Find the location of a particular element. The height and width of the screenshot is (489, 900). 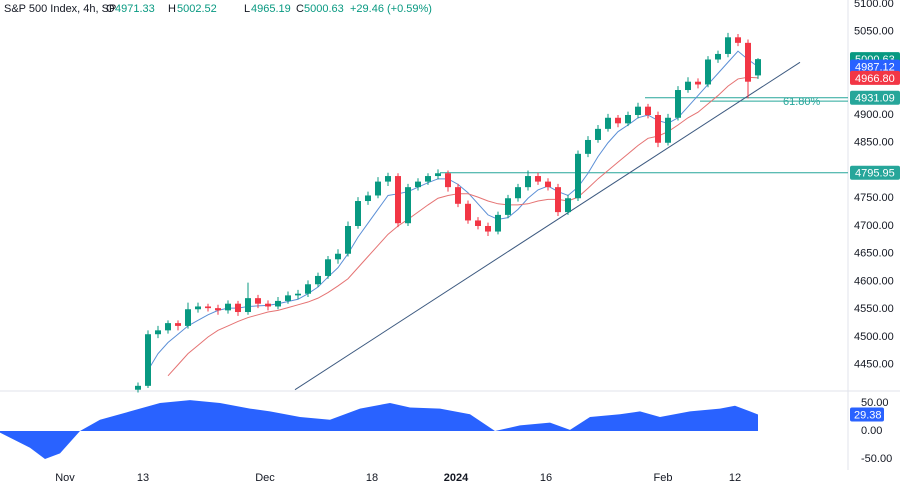

price-label: 4795.95 is located at coordinates (875, 174).